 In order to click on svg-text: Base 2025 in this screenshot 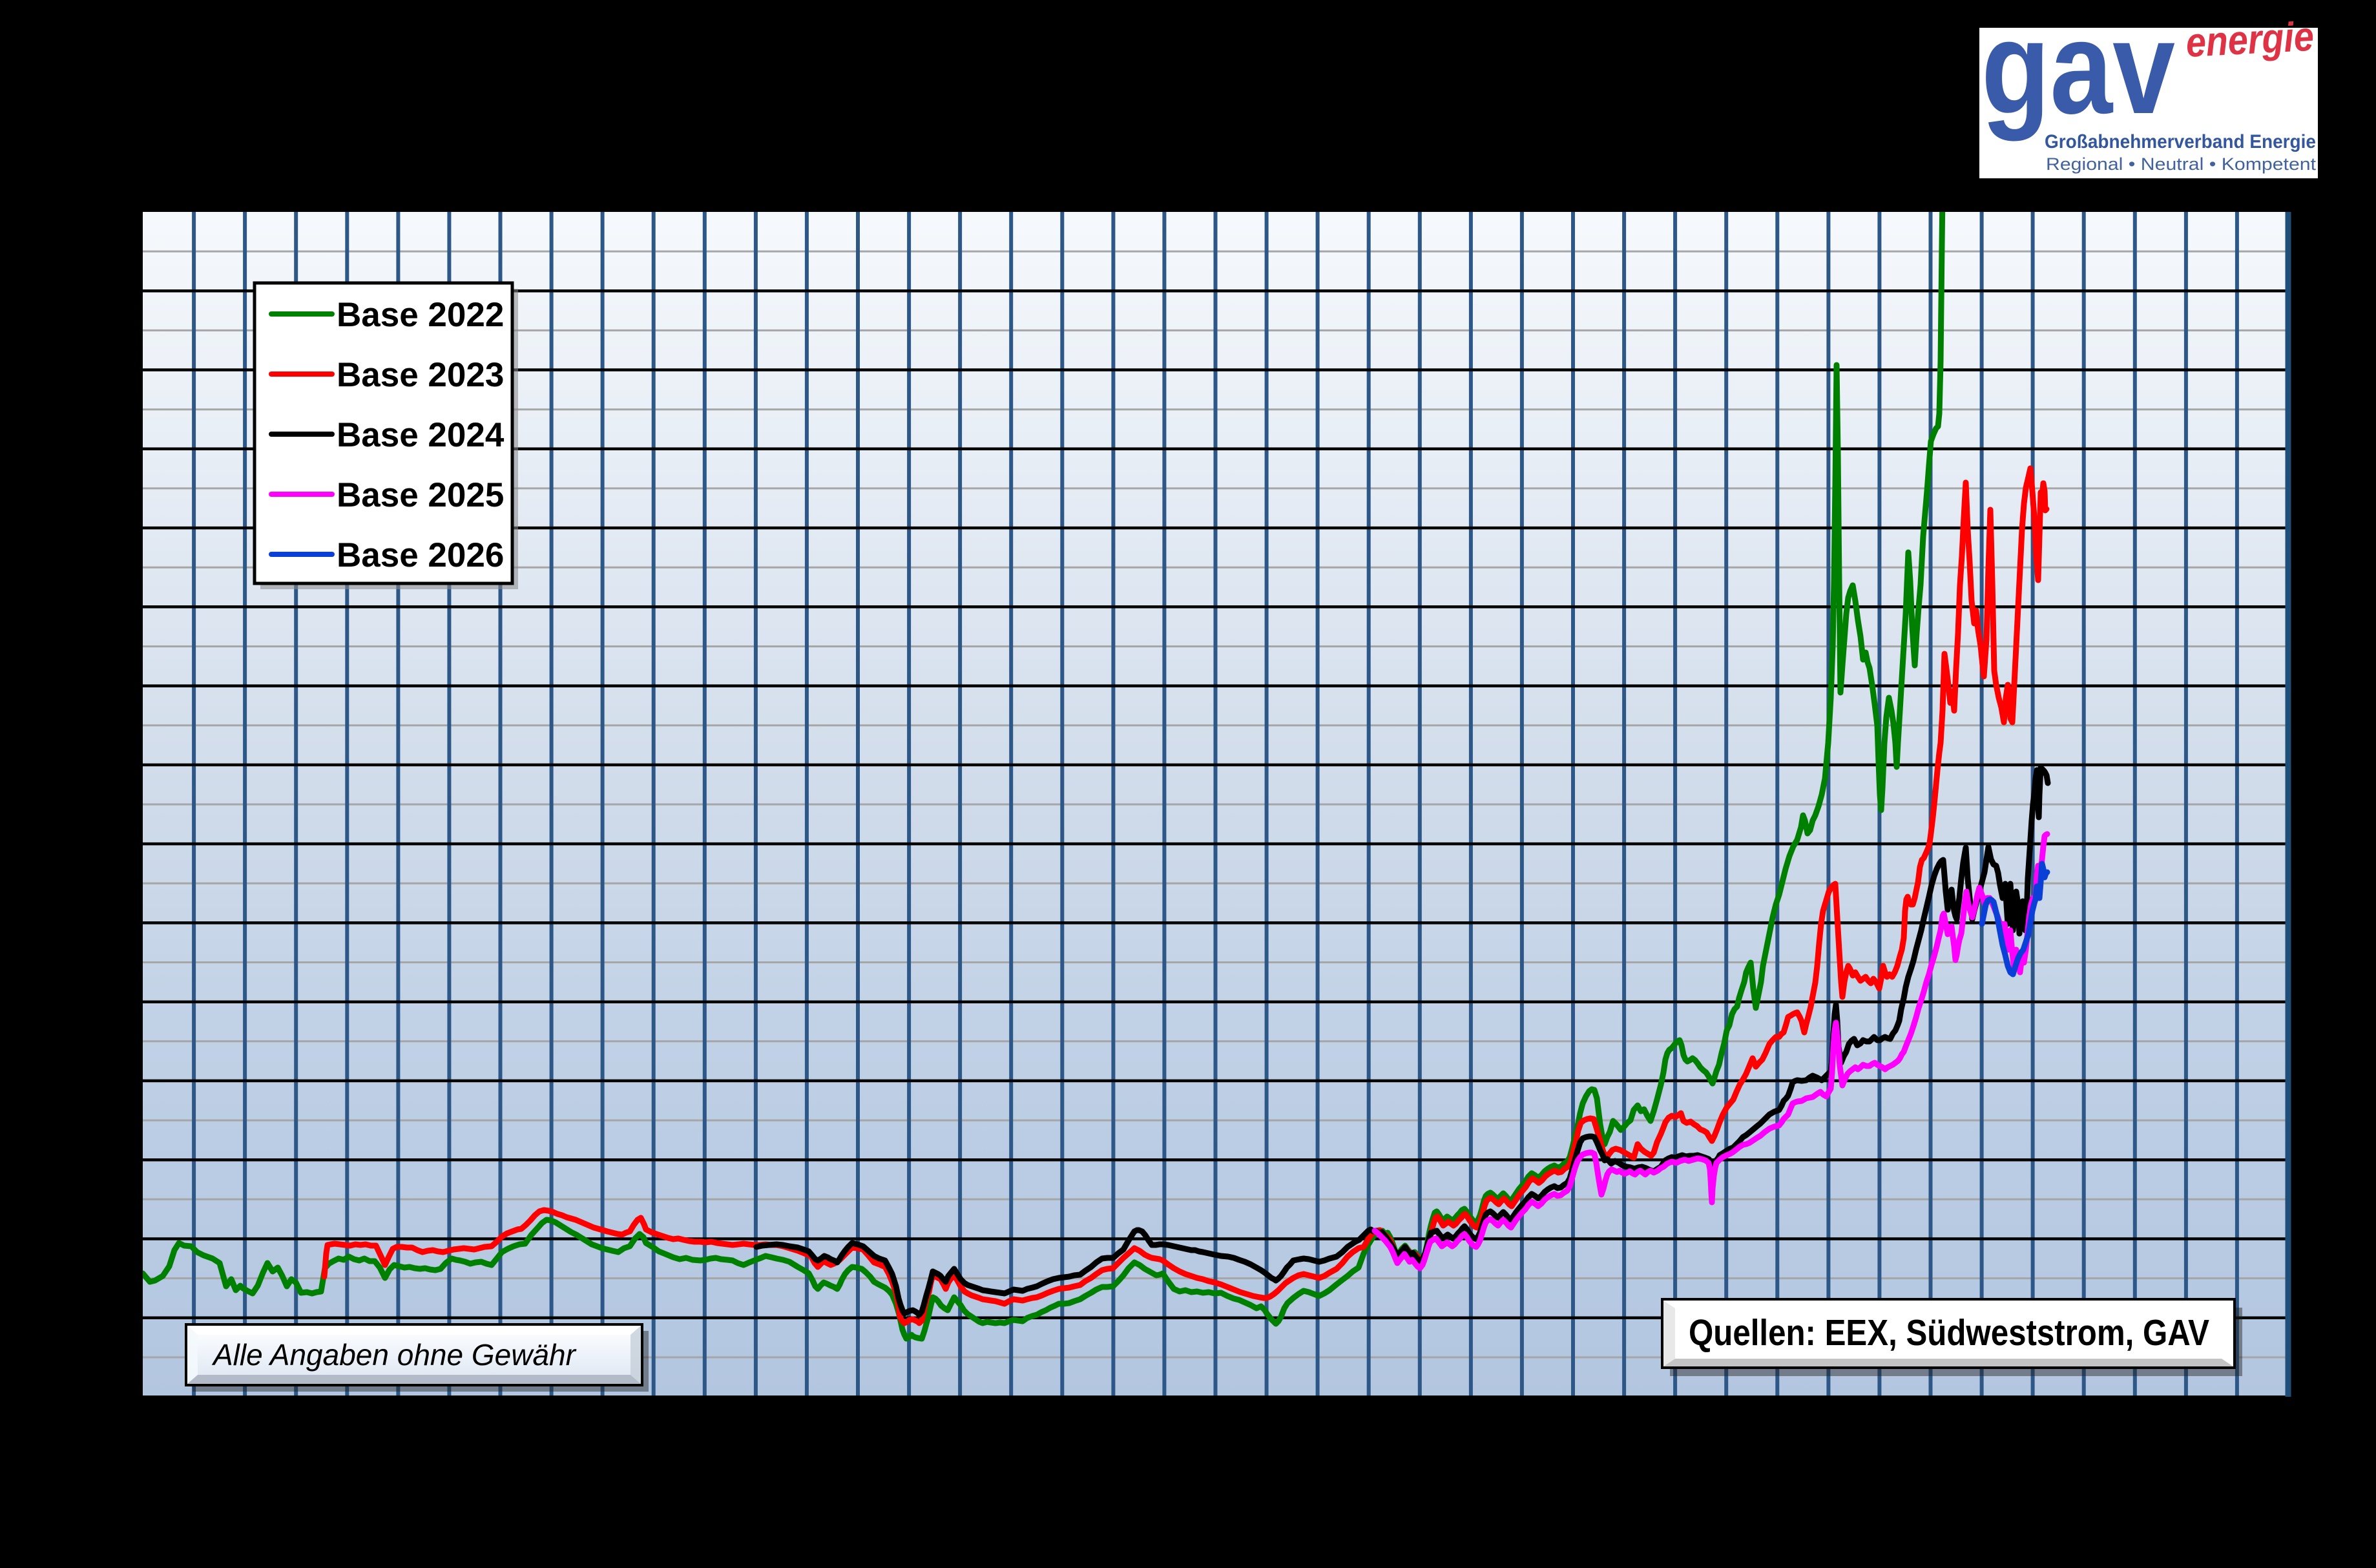, I will do `click(421, 495)`.